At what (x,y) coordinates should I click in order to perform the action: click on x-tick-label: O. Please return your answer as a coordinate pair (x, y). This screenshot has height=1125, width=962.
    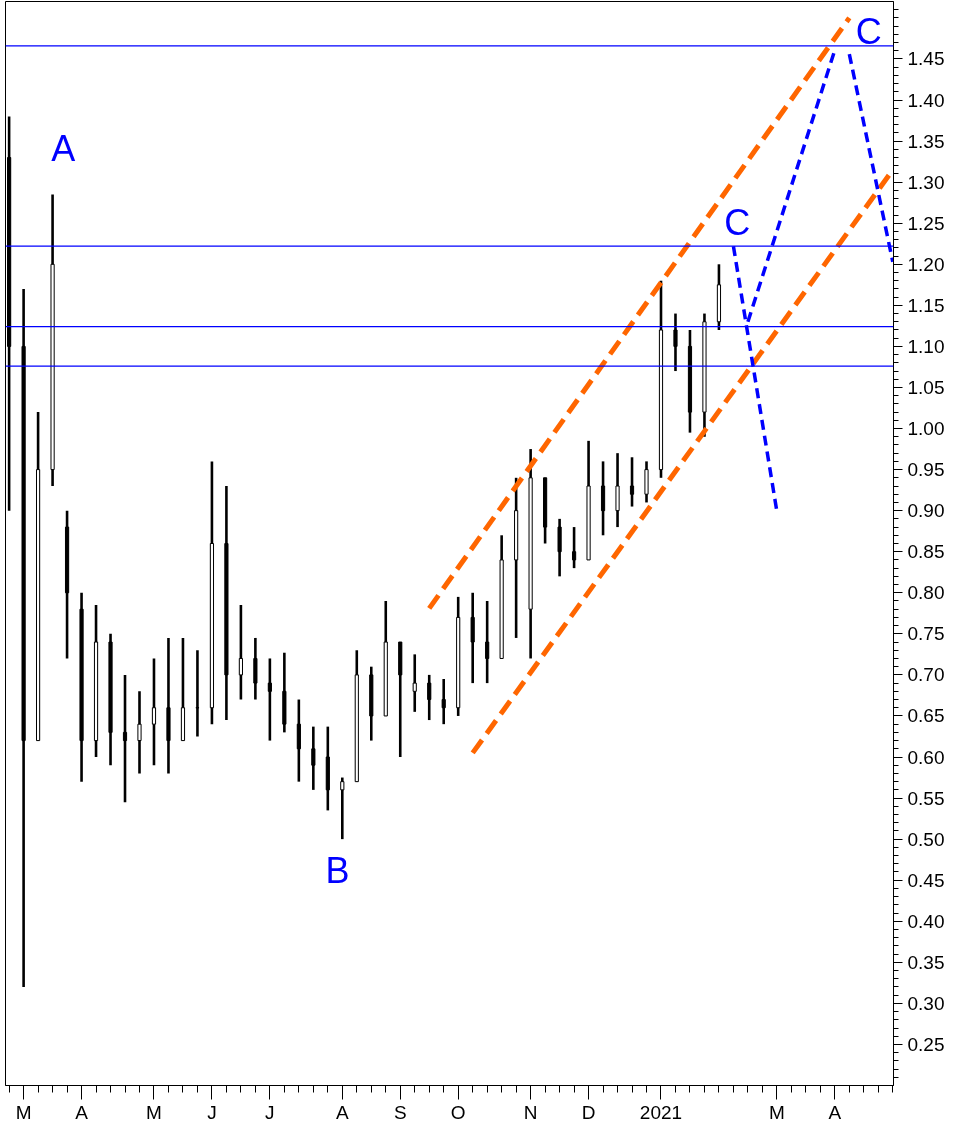
    Looking at the image, I should click on (458, 1112).